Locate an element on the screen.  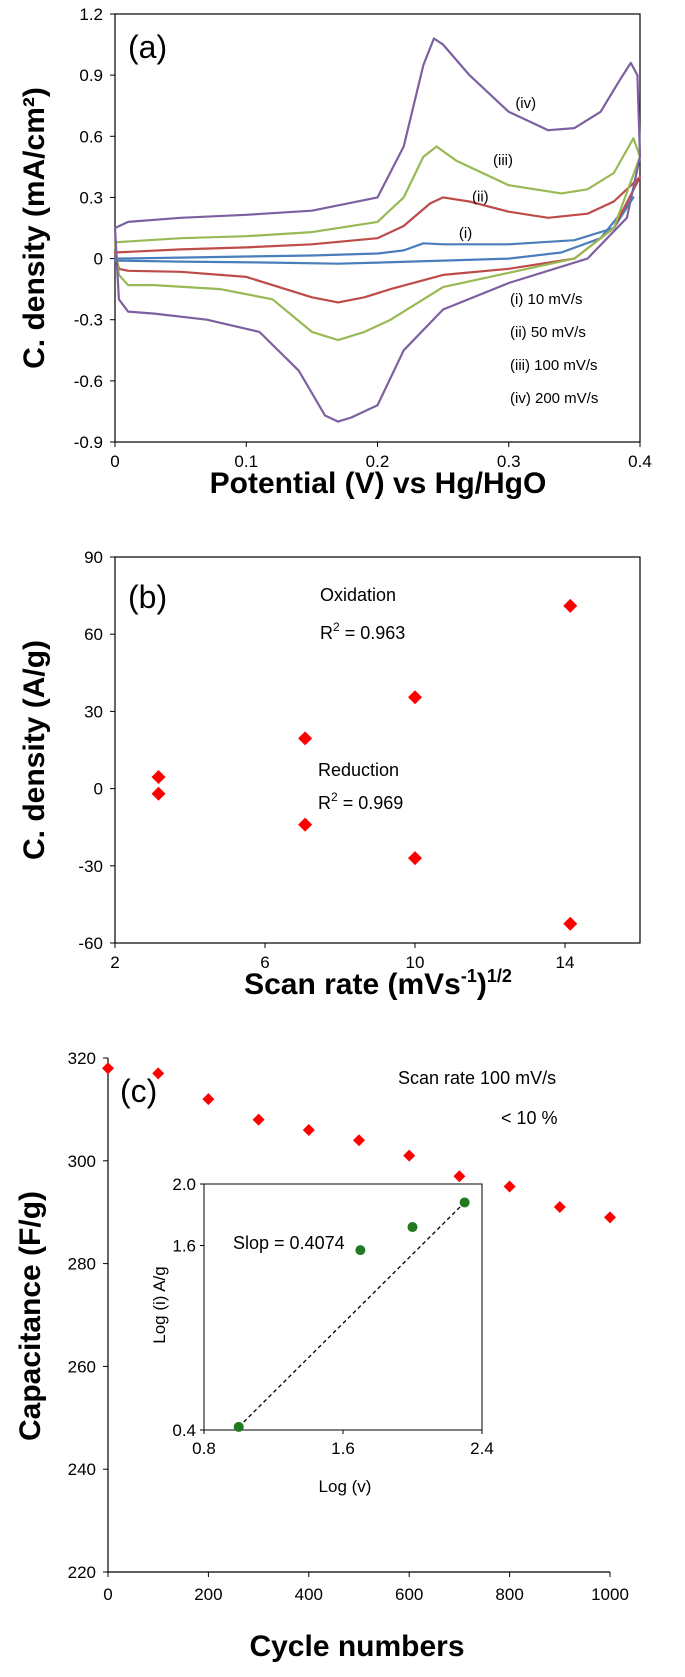
oxidation-r2: R2 = 0.963 is located at coordinates (362, 631).